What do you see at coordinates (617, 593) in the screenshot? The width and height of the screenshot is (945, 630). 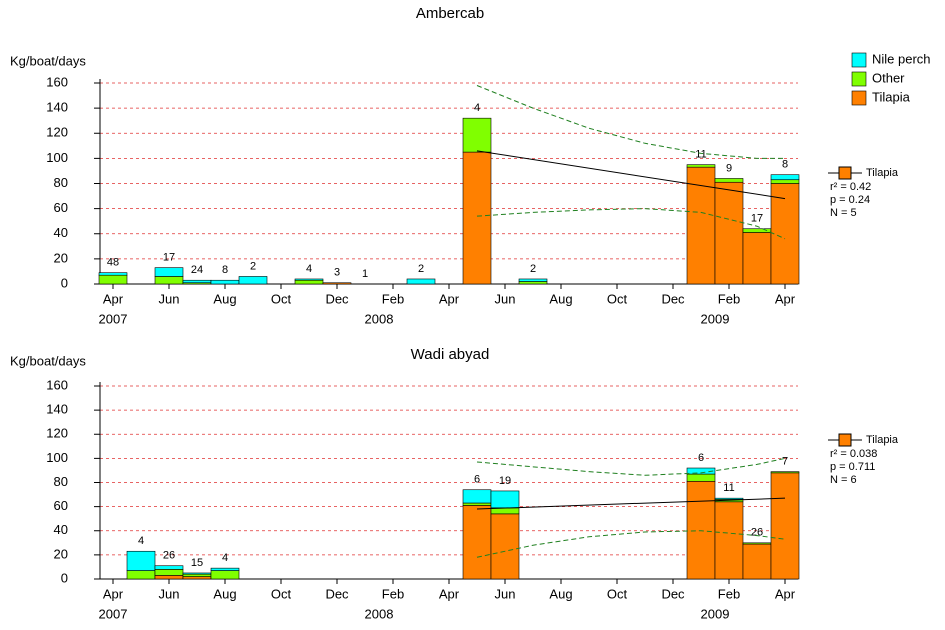 I see `x-tick-label: Oct` at bounding box center [617, 593].